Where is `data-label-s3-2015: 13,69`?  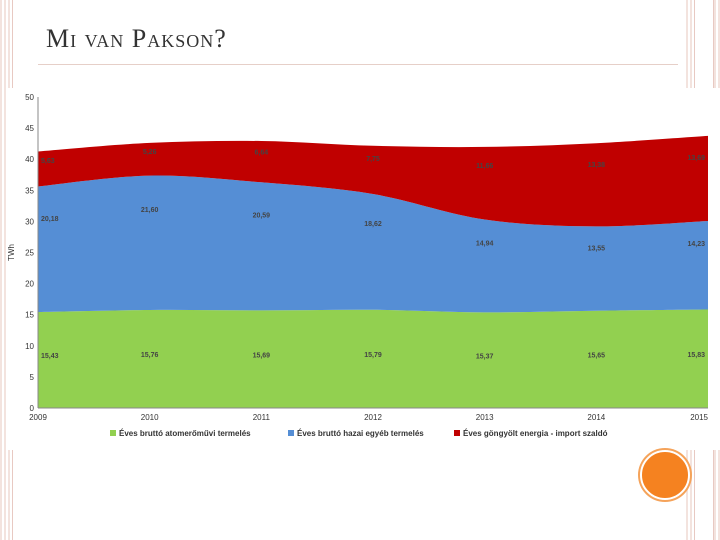 data-label-s3-2015: 13,69 is located at coordinates (696, 158).